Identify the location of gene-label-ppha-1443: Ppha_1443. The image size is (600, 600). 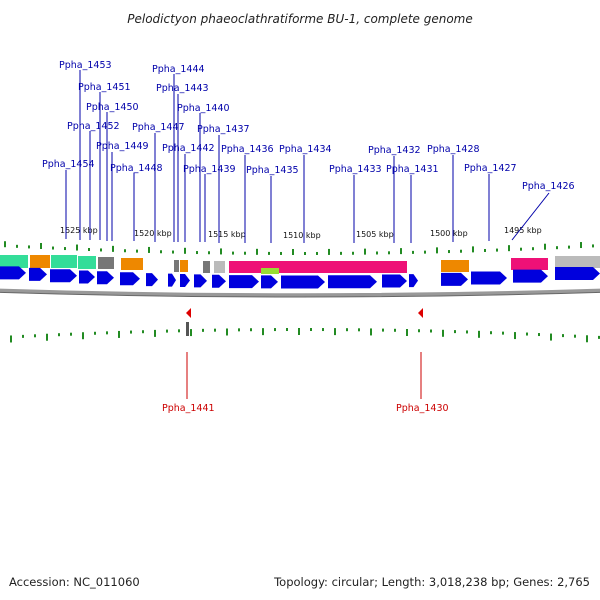
(182, 88).